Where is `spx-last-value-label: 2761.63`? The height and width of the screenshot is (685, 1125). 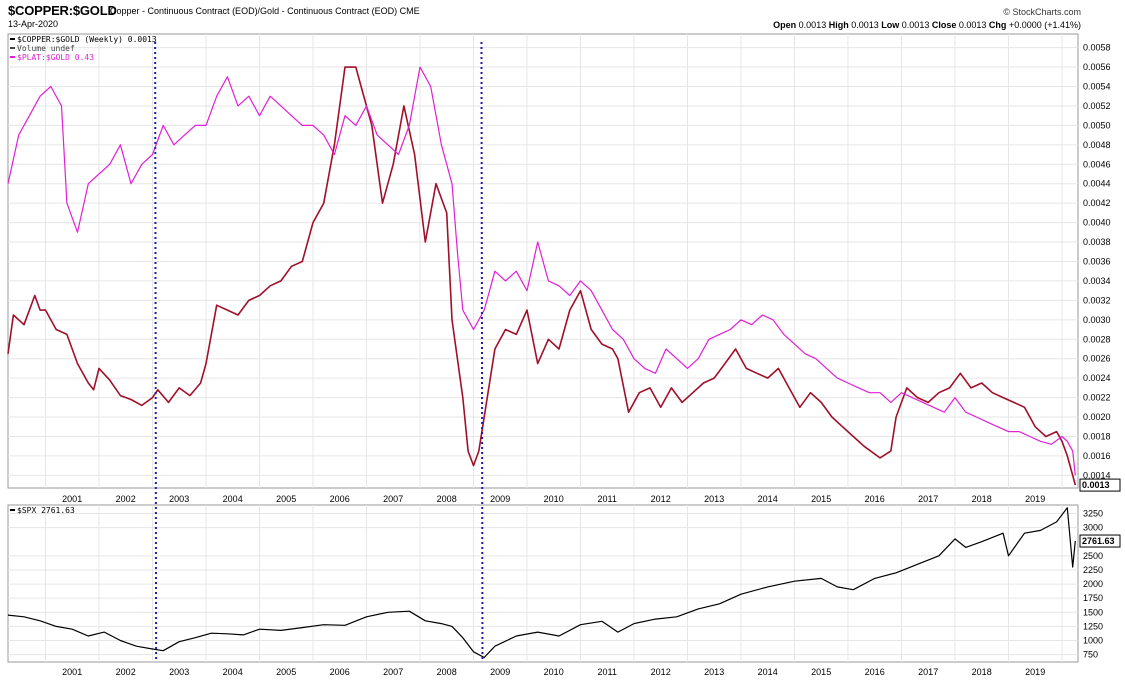
spx-last-value-label: 2761.63 is located at coordinates (1098, 541).